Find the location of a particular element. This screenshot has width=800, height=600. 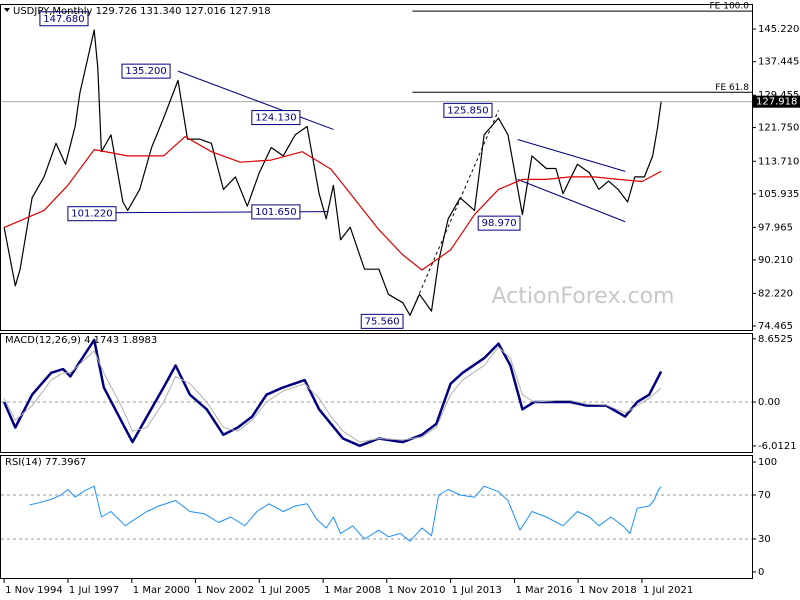

y-tick-label: -6.0121 is located at coordinates (777, 446).